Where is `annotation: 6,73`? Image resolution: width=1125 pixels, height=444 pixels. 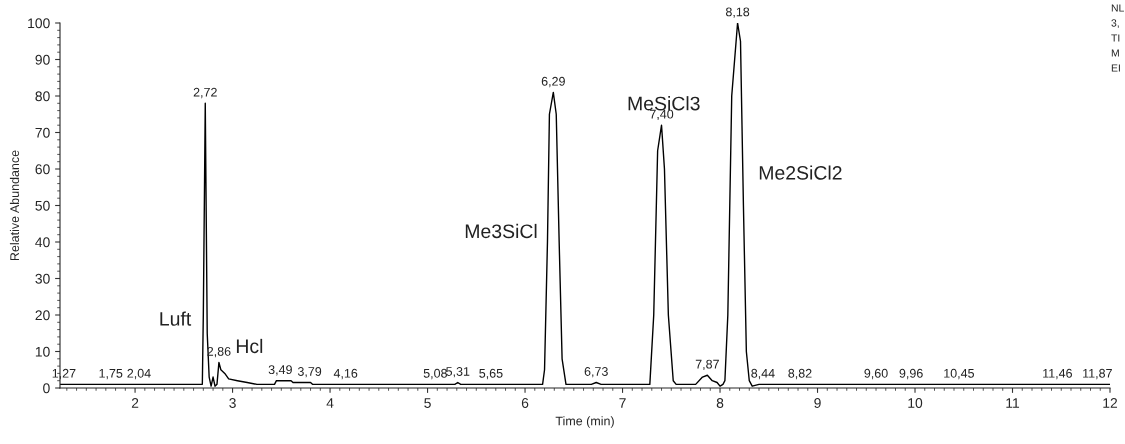 annotation: 6,73 is located at coordinates (596, 372).